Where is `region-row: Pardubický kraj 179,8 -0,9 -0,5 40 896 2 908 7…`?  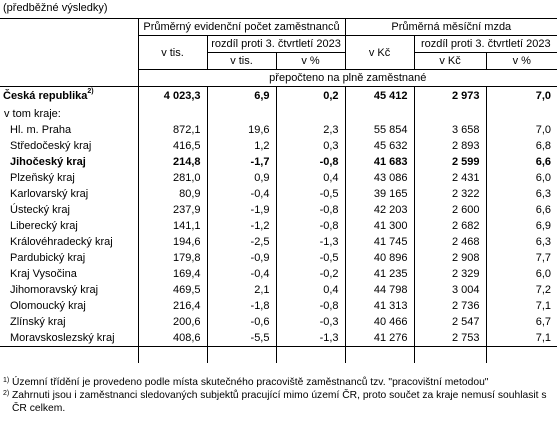
region-row: Pardubický kraj 179,8 -0,9 -0,5 40 896 2 908 7… is located at coordinates (279, 257).